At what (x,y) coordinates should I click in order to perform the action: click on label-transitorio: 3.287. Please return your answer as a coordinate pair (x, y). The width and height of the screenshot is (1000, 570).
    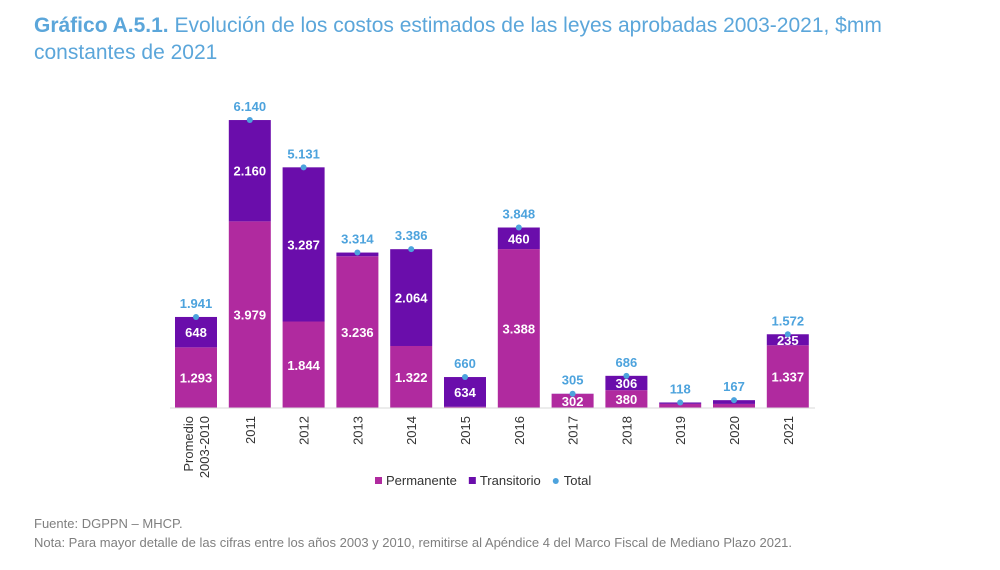
    Looking at the image, I should click on (303, 244).